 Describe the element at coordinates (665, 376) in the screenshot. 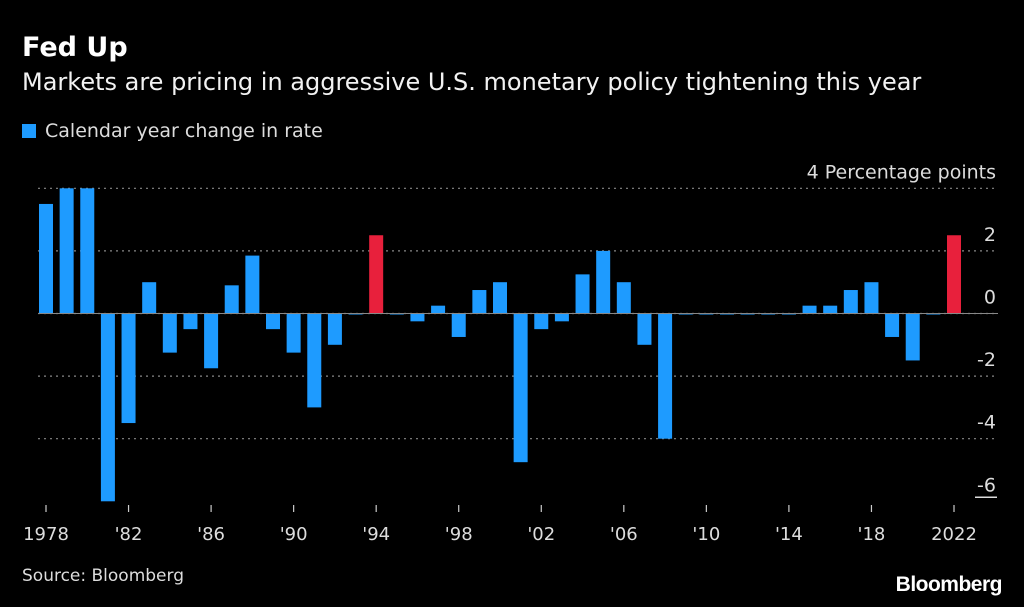

I see `bar-2008` at that location.